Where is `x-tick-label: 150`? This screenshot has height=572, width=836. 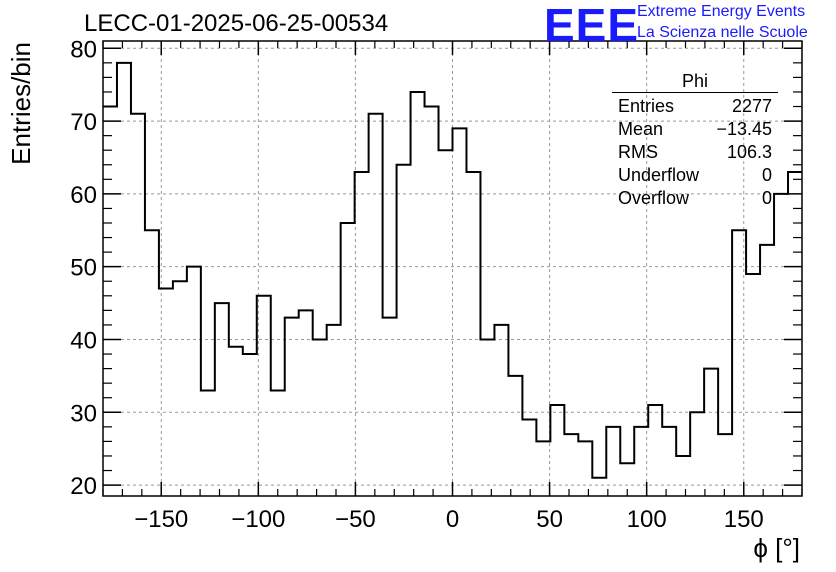 x-tick-label: 150 is located at coordinates (744, 519).